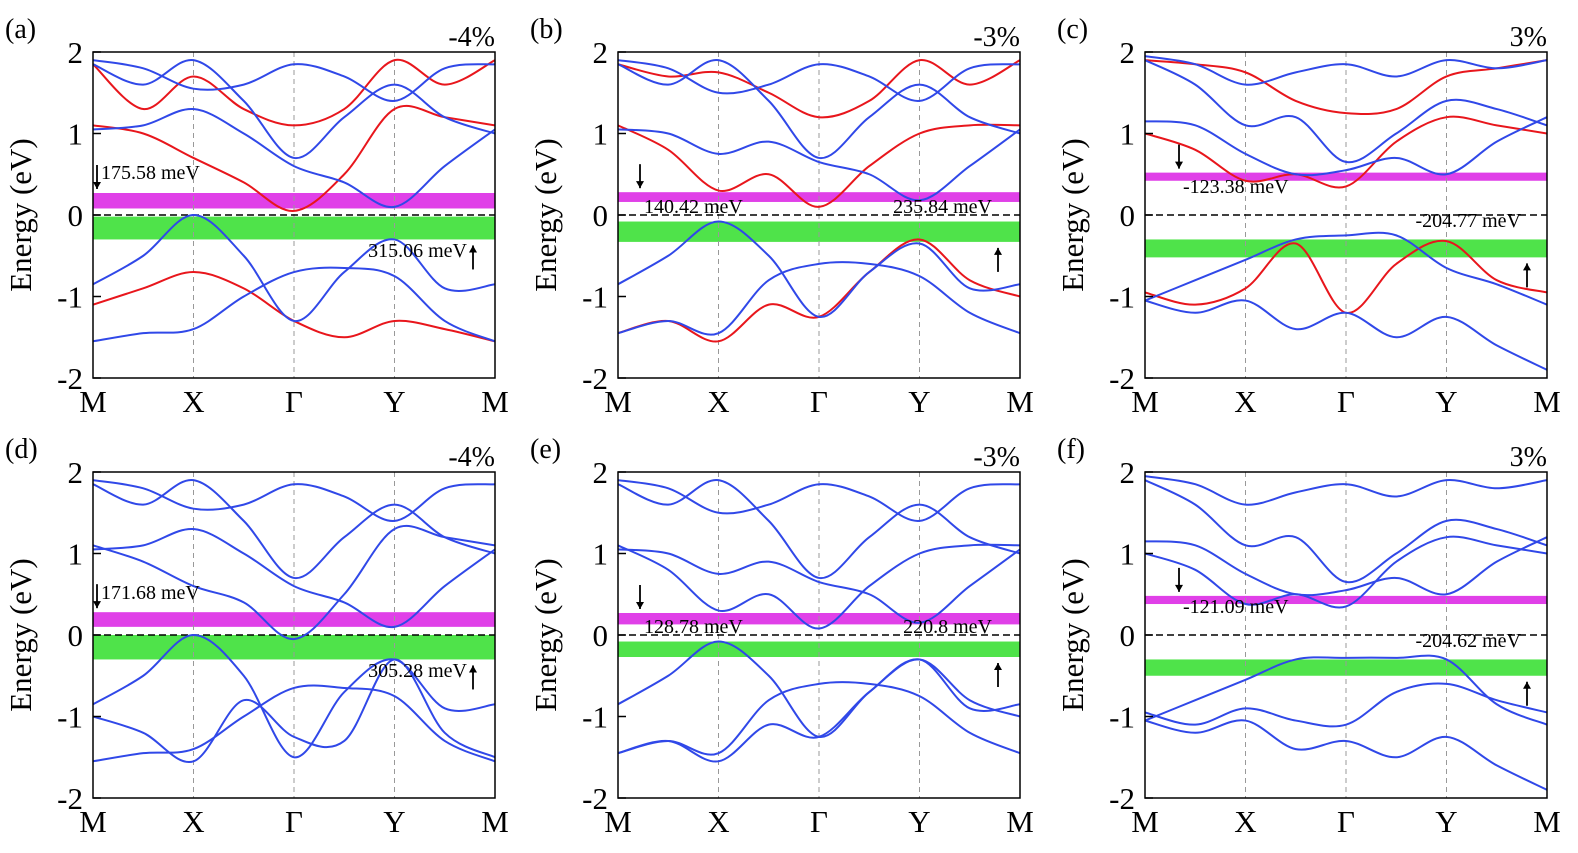 This screenshot has width=1578, height=853. Describe the element at coordinates (417, 671) in the screenshot. I see `gap-annotation: 305.28 meV` at that location.